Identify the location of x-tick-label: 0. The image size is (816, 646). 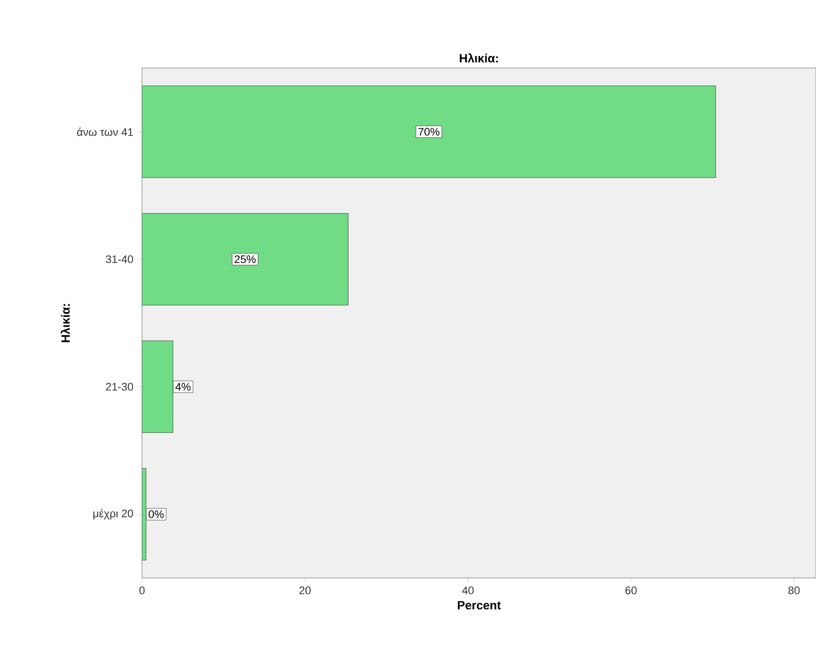
(142, 590).